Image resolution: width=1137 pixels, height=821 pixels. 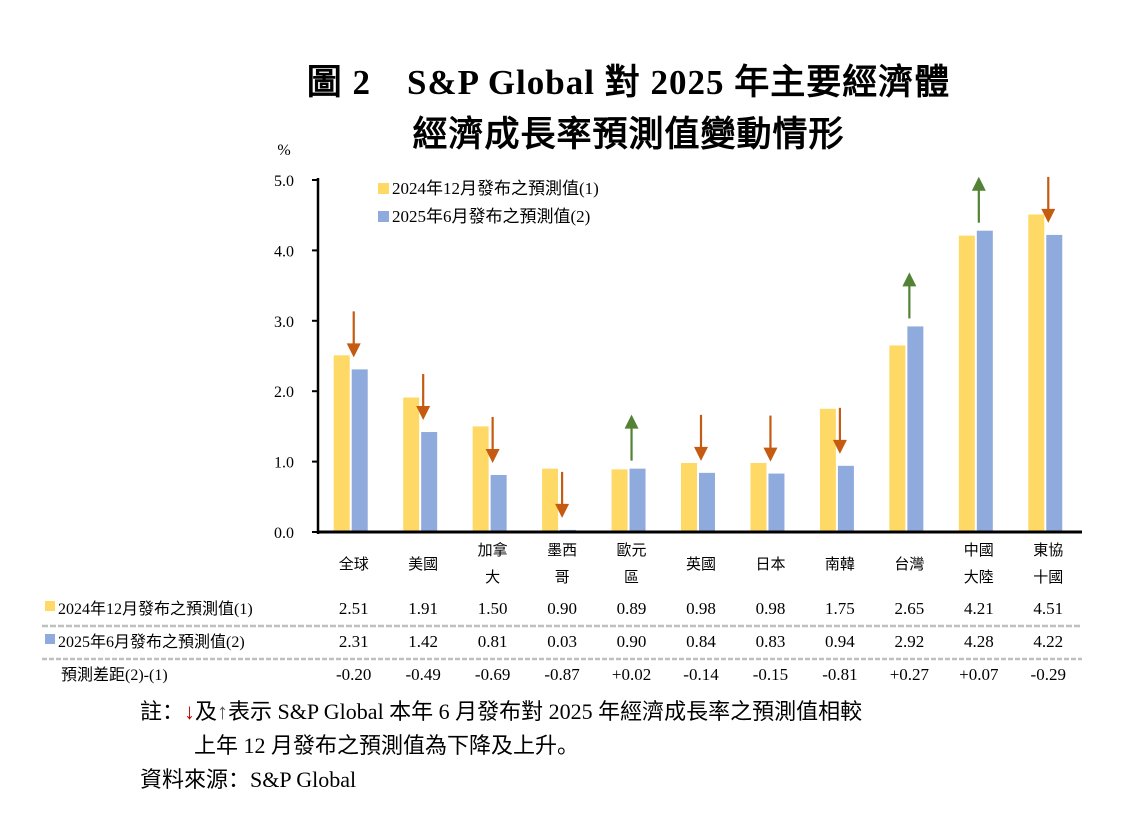 I want to click on x-category-label: 南韓, so click(x=840, y=564).